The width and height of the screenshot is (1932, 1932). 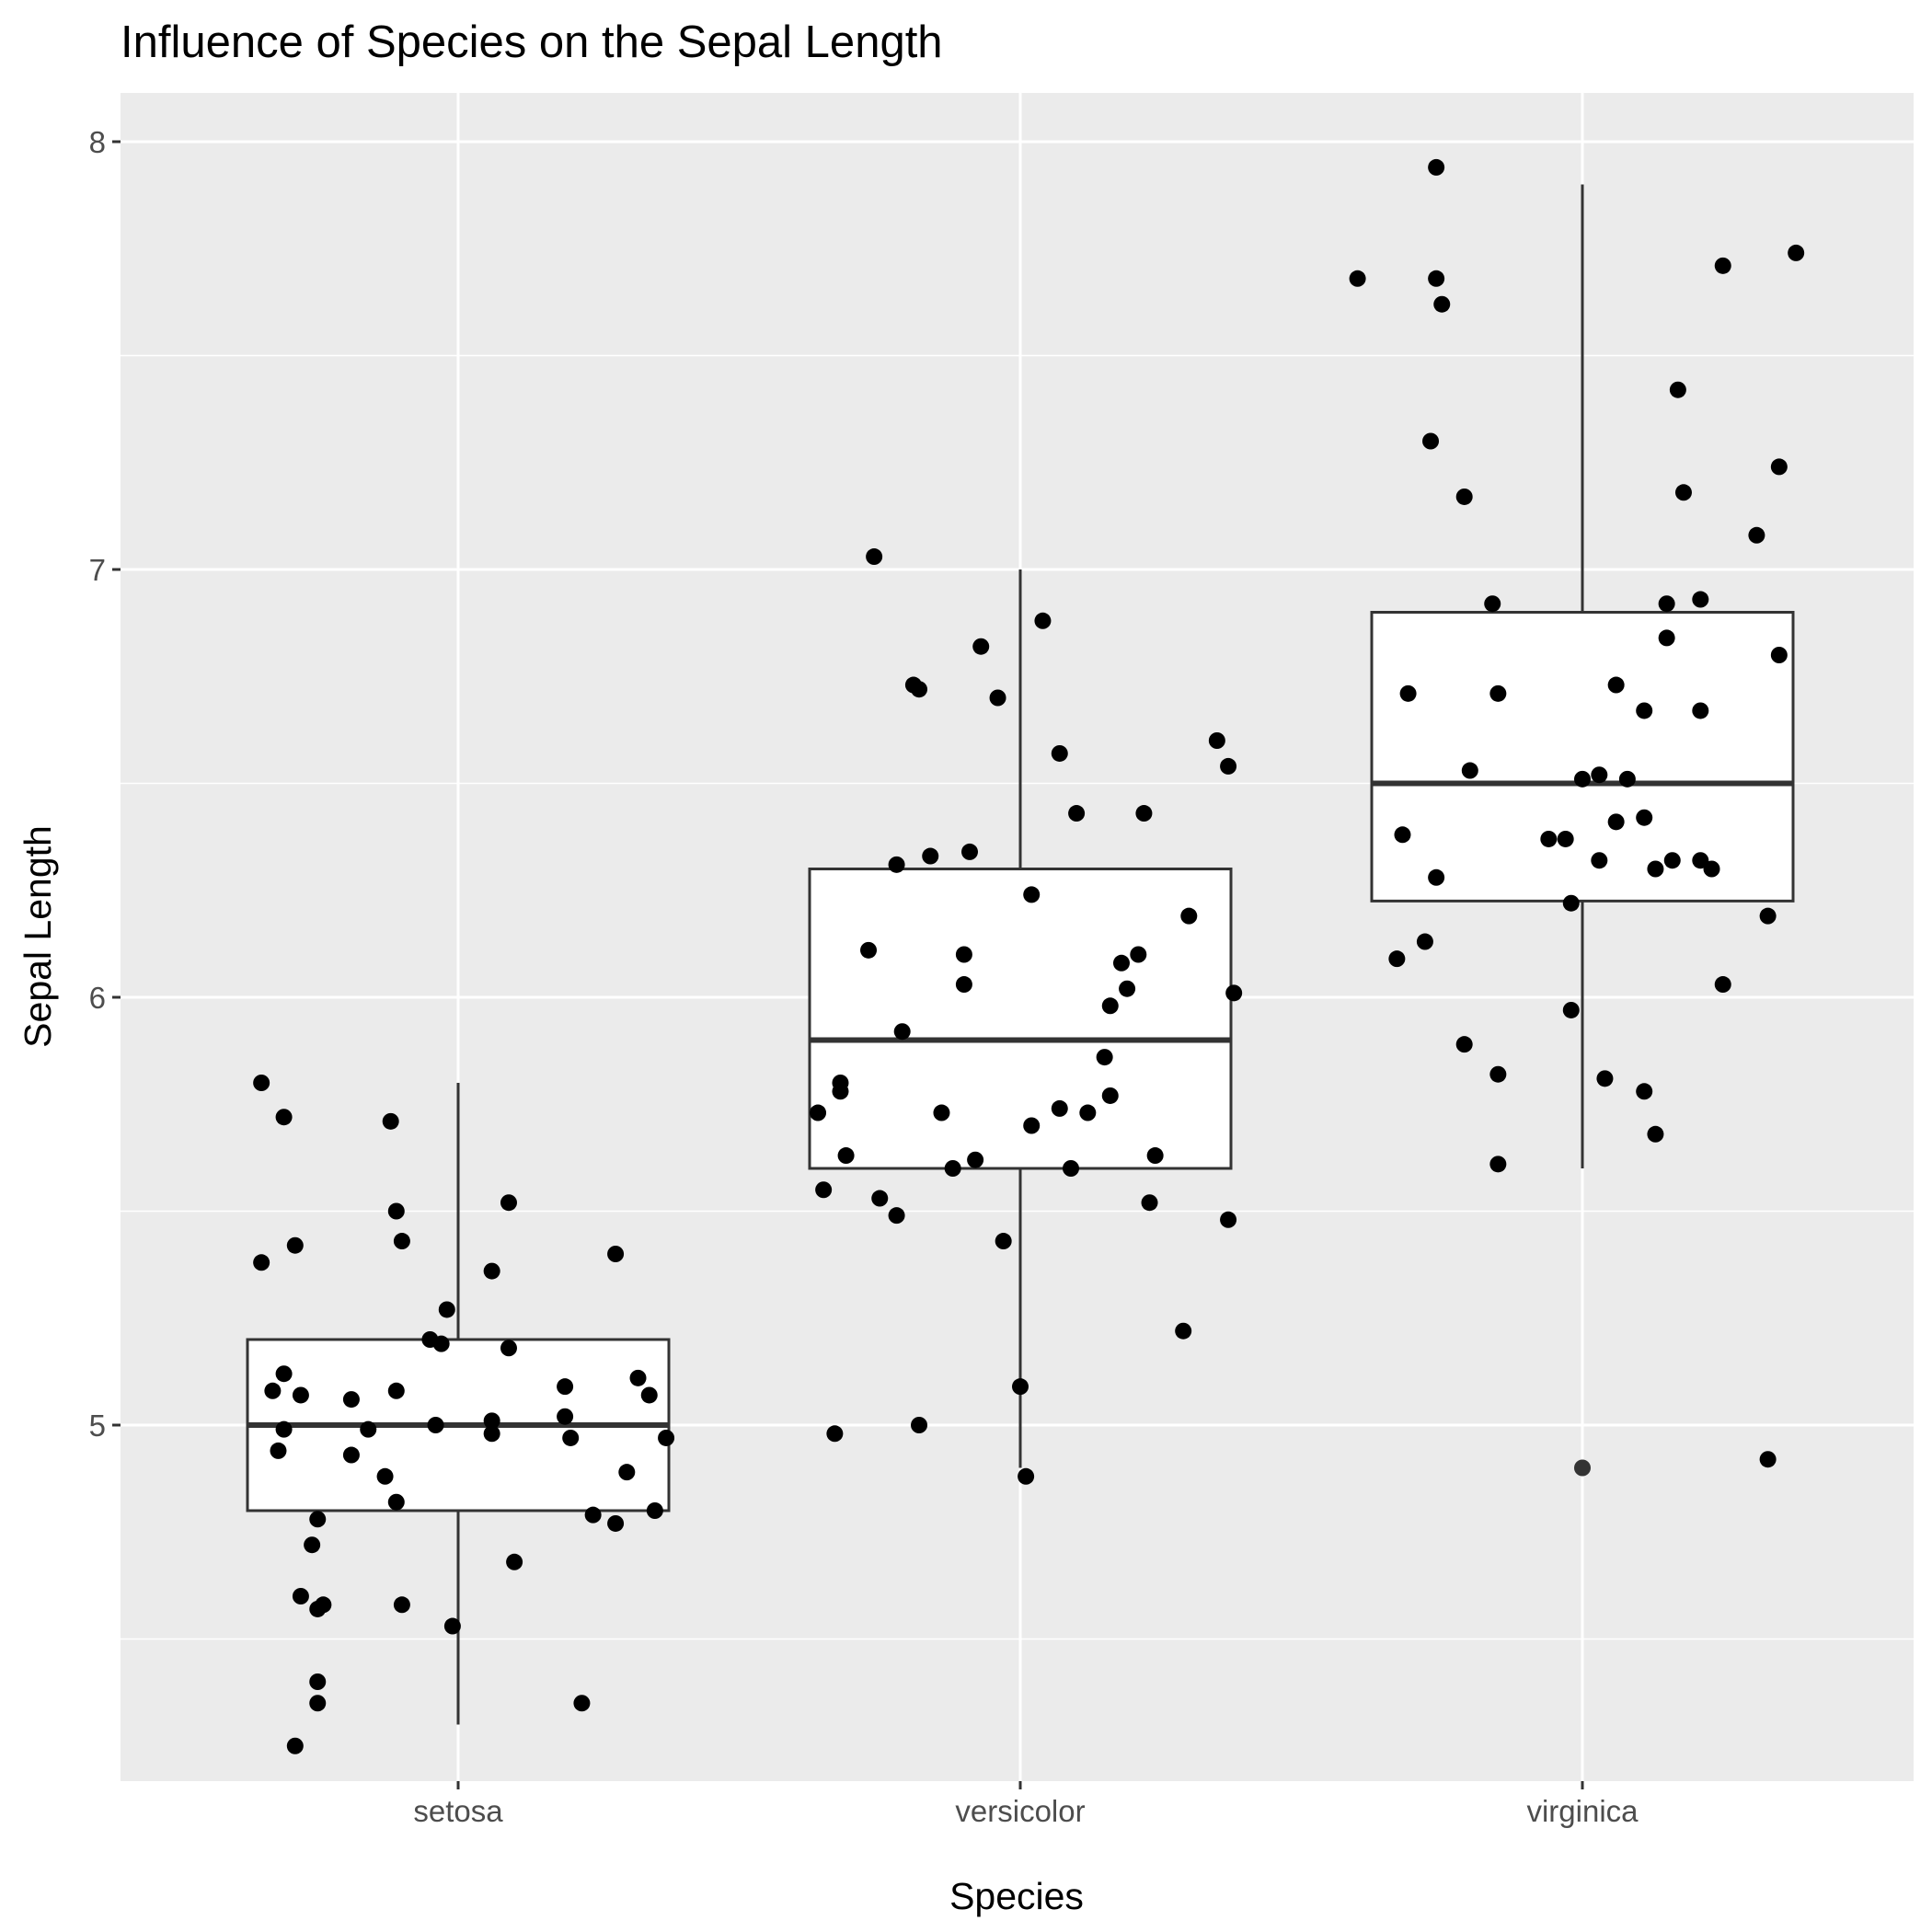 What do you see at coordinates (97, 998) in the screenshot?
I see `y-tick-label: 6` at bounding box center [97, 998].